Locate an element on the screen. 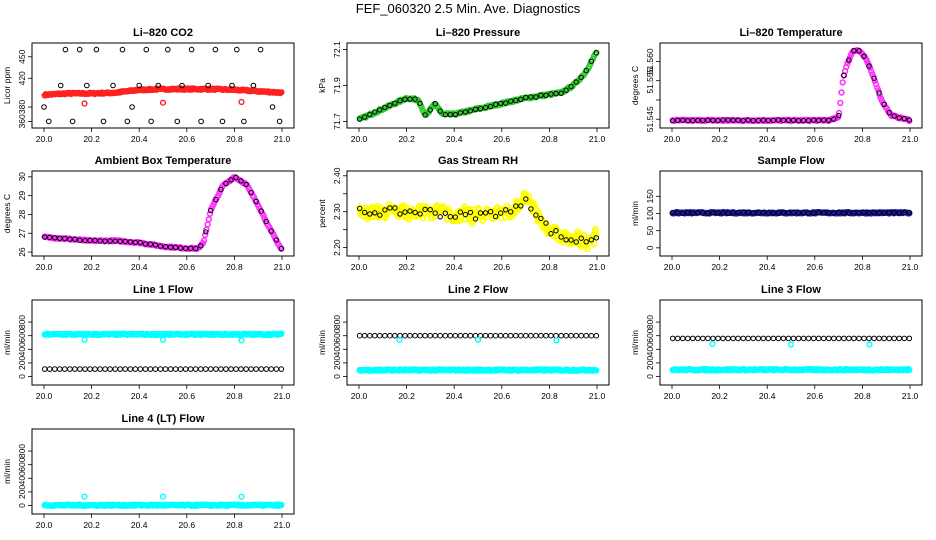 This screenshot has width=936, height=540. panel-frame is located at coordinates (163, 471).